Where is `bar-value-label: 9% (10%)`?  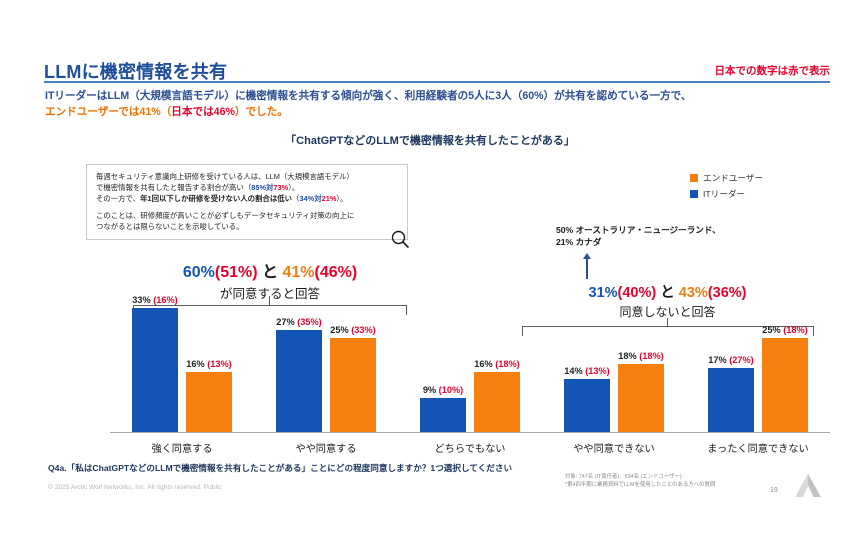
bar-value-label: 9% (10%) is located at coordinates (443, 390).